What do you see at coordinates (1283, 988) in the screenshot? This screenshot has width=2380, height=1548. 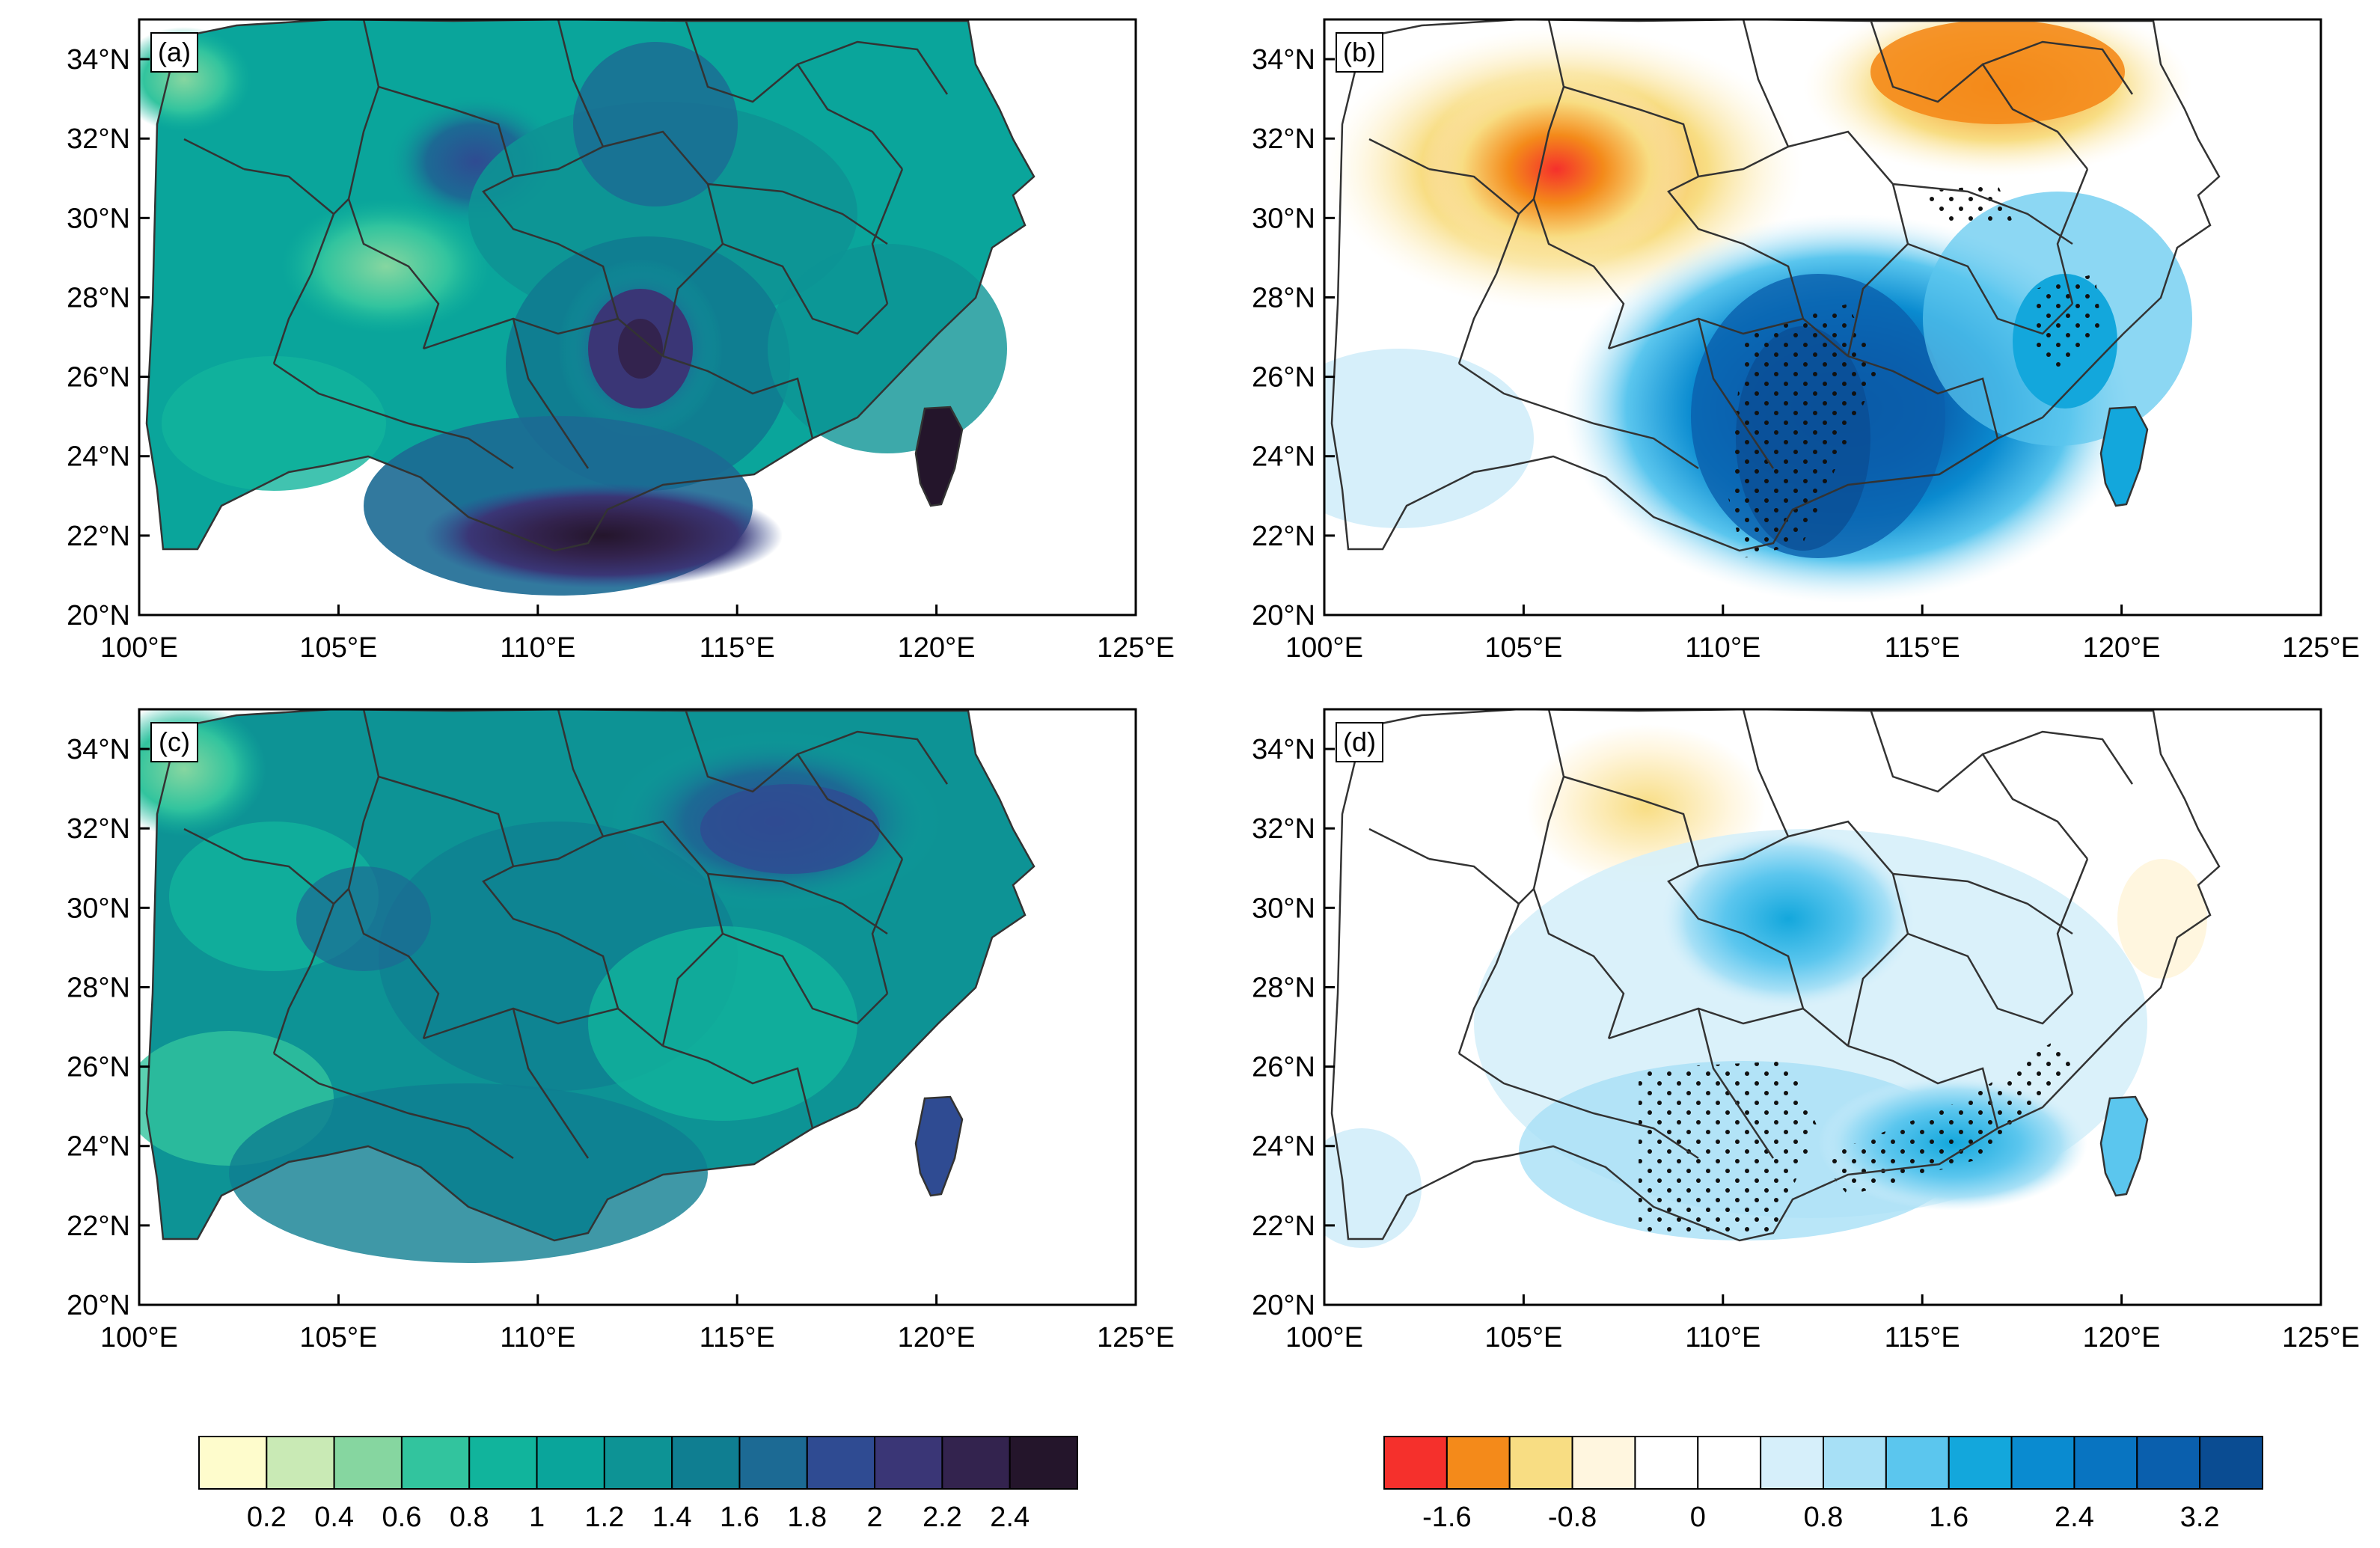 I see `ytick-label-p3-4: 28°N` at bounding box center [1283, 988].